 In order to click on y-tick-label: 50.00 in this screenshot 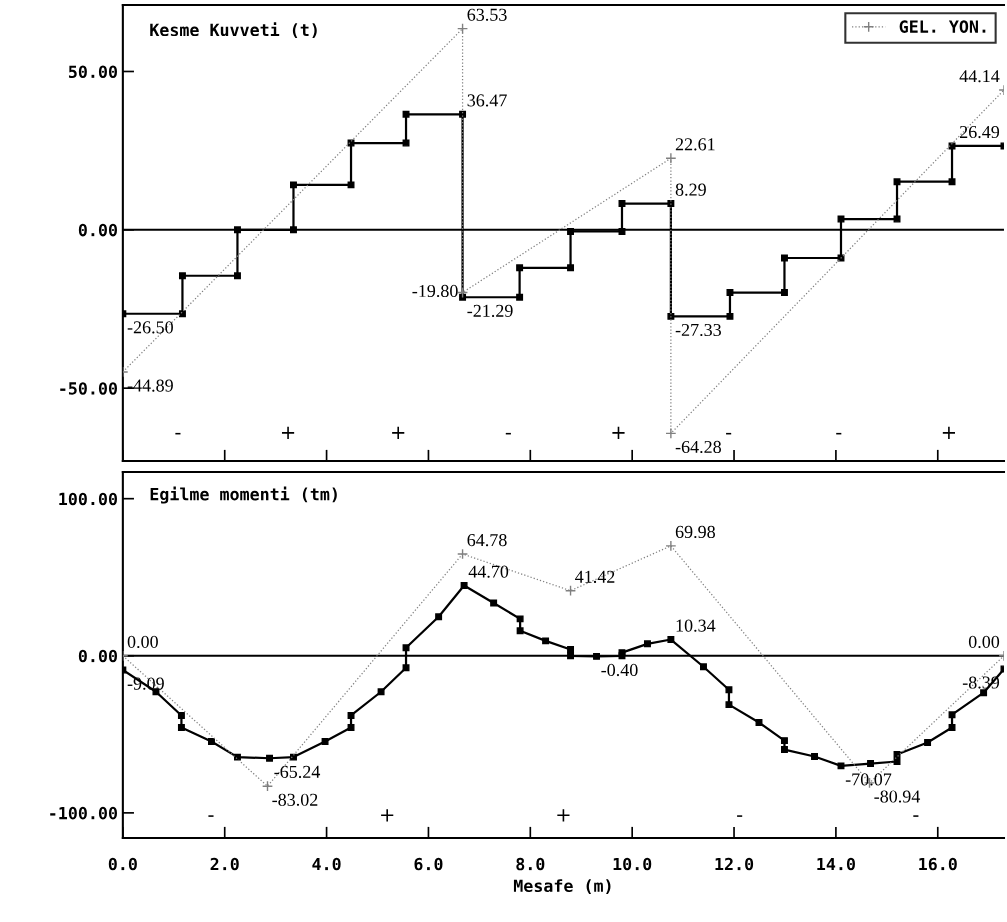, I will do `click(92, 72)`.